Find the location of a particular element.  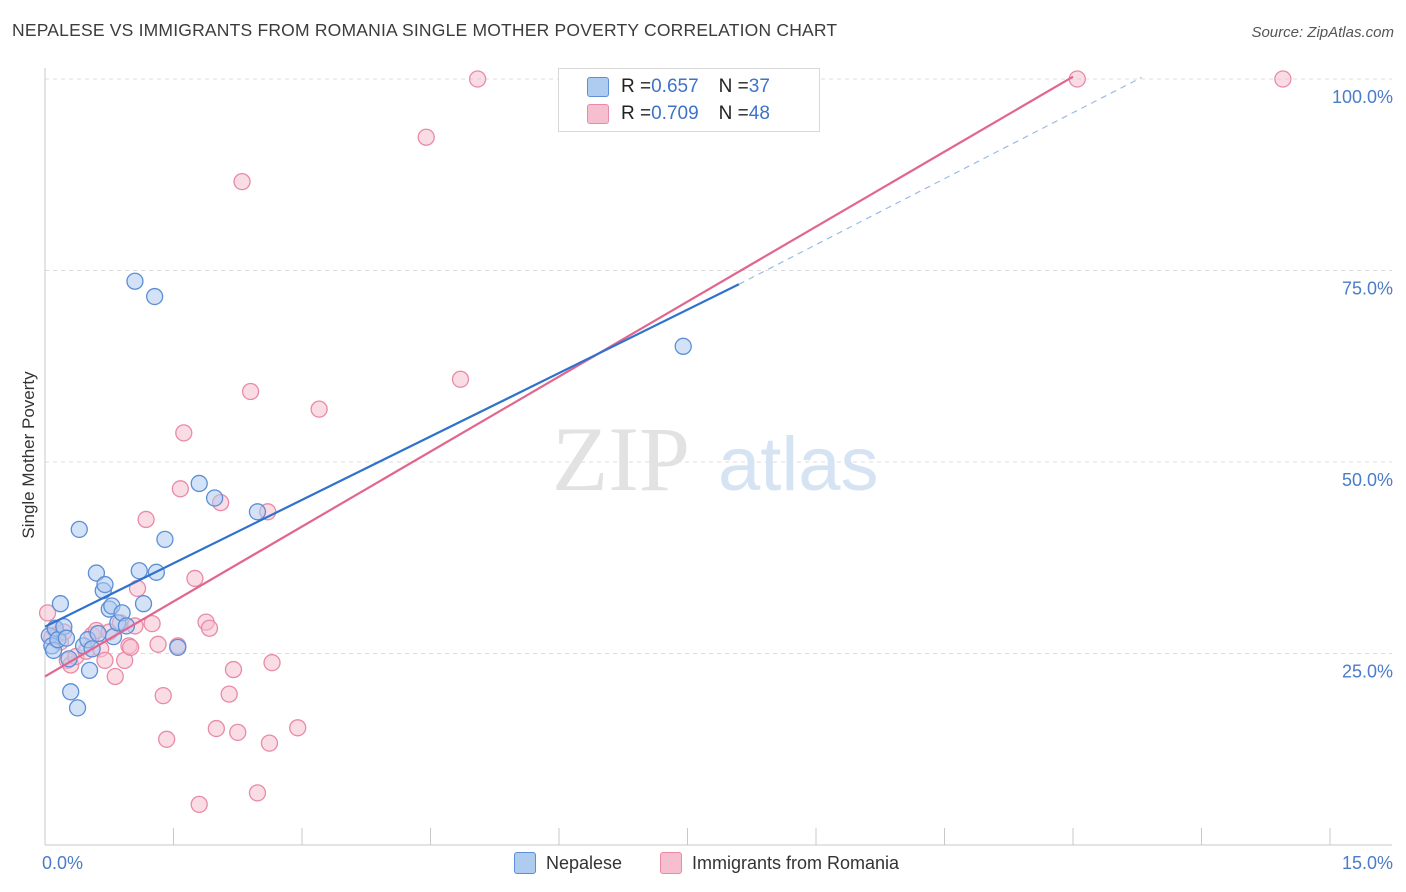

legend-item-romania: Immigrants from Romania is located at coordinates (779, 863).